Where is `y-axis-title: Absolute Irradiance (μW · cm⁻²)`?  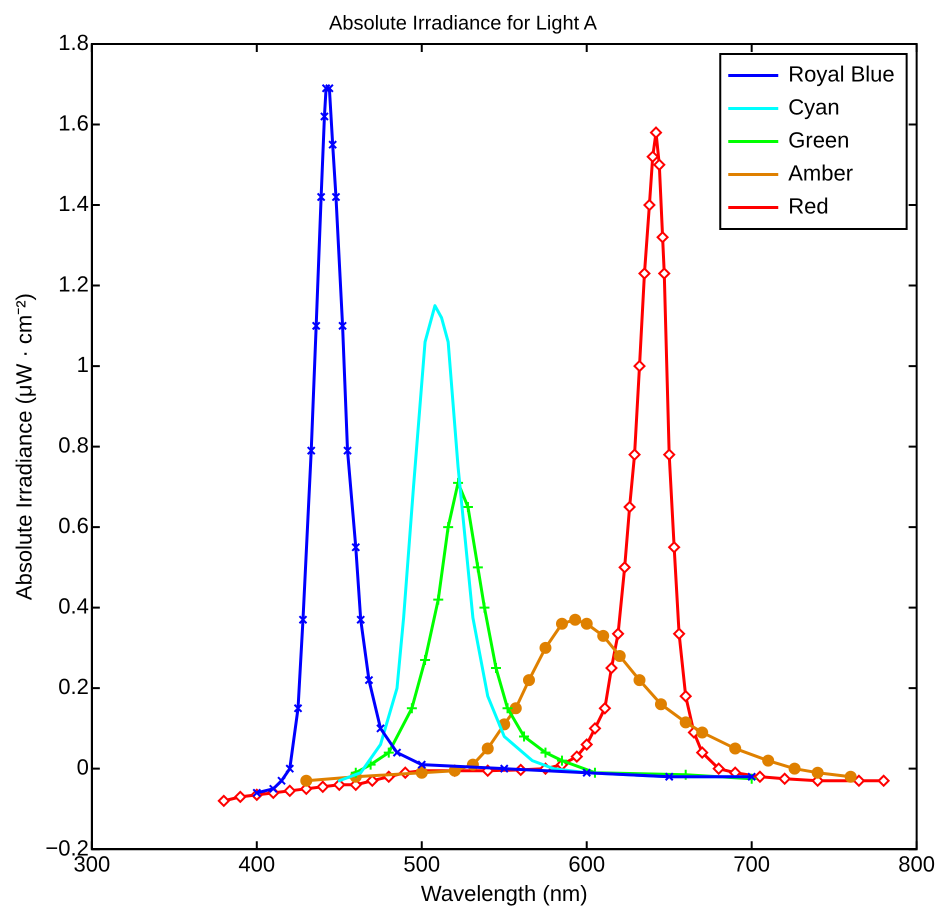
y-axis-title: Absolute Irradiance (μW · cm⁻²) is located at coordinates (23, 446).